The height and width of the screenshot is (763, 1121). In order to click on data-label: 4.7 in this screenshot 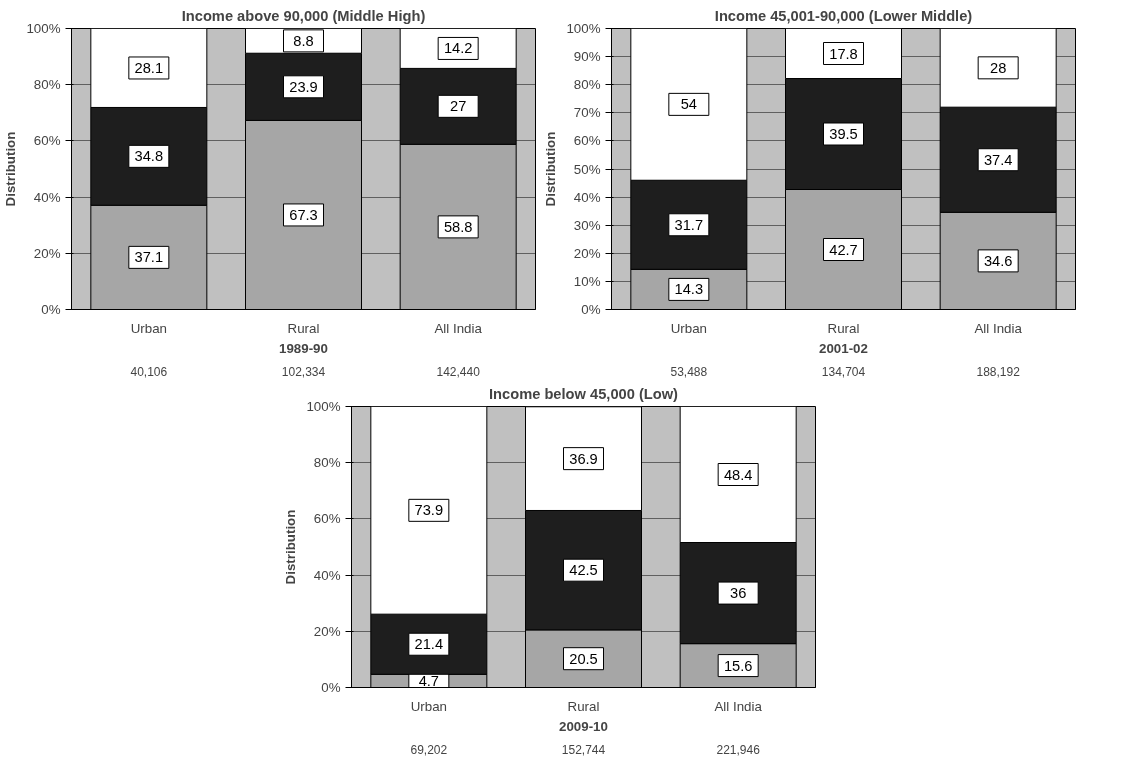, I will do `click(429, 680)`.